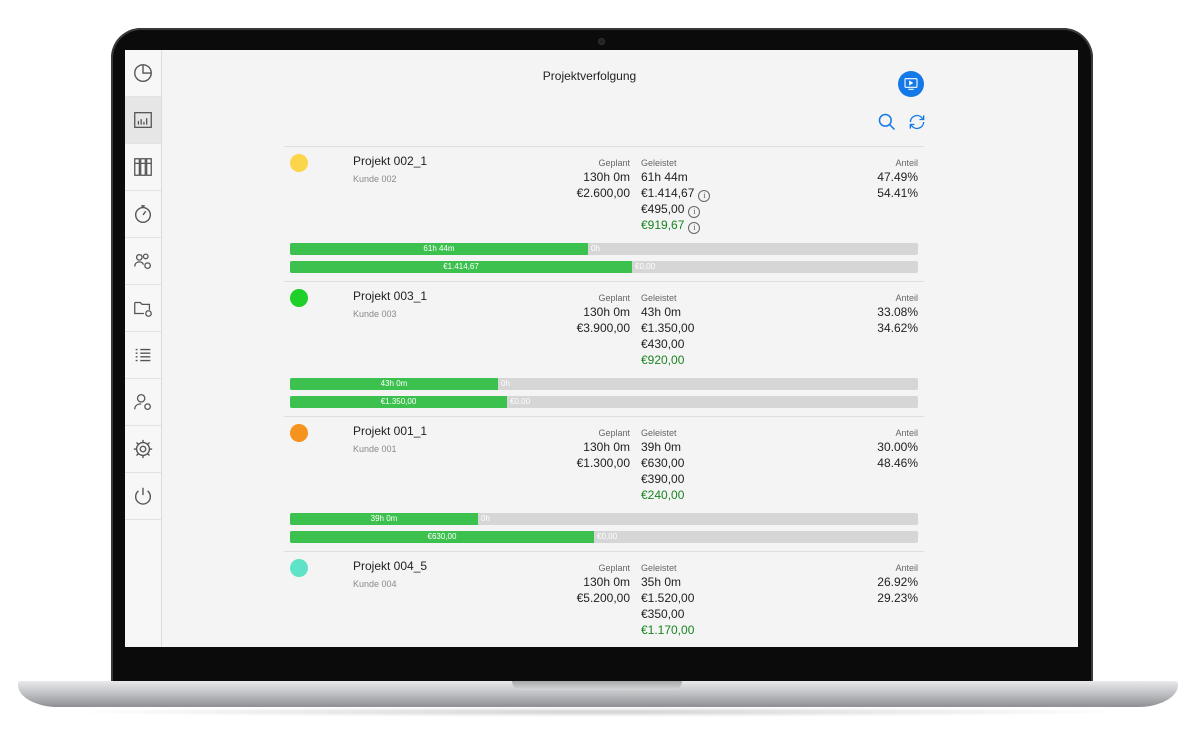 The width and height of the screenshot is (1200, 753). I want to click on done-revenue: €1.520,00, so click(668, 598).